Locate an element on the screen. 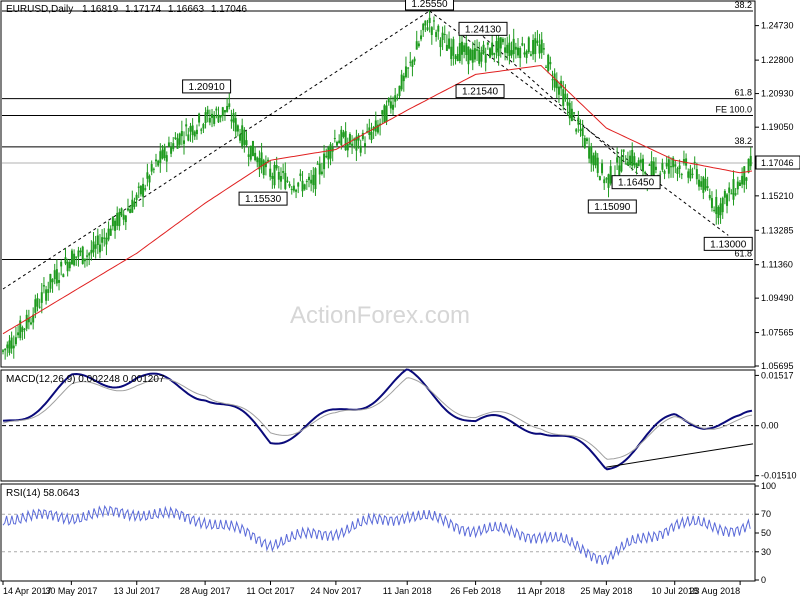  x-tick-label: 23 Aug 2018 is located at coordinates (715, 591).